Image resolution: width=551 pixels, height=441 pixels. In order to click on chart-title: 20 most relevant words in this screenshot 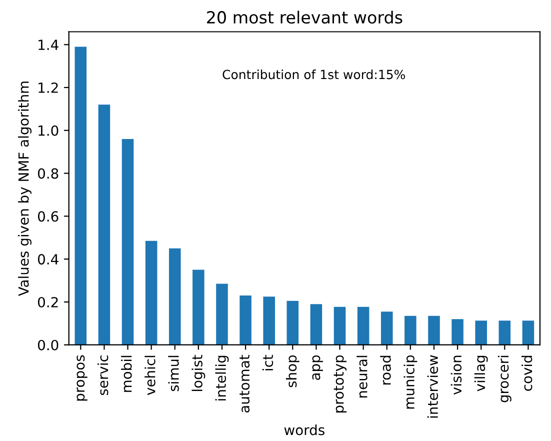, I will do `click(304, 17)`.